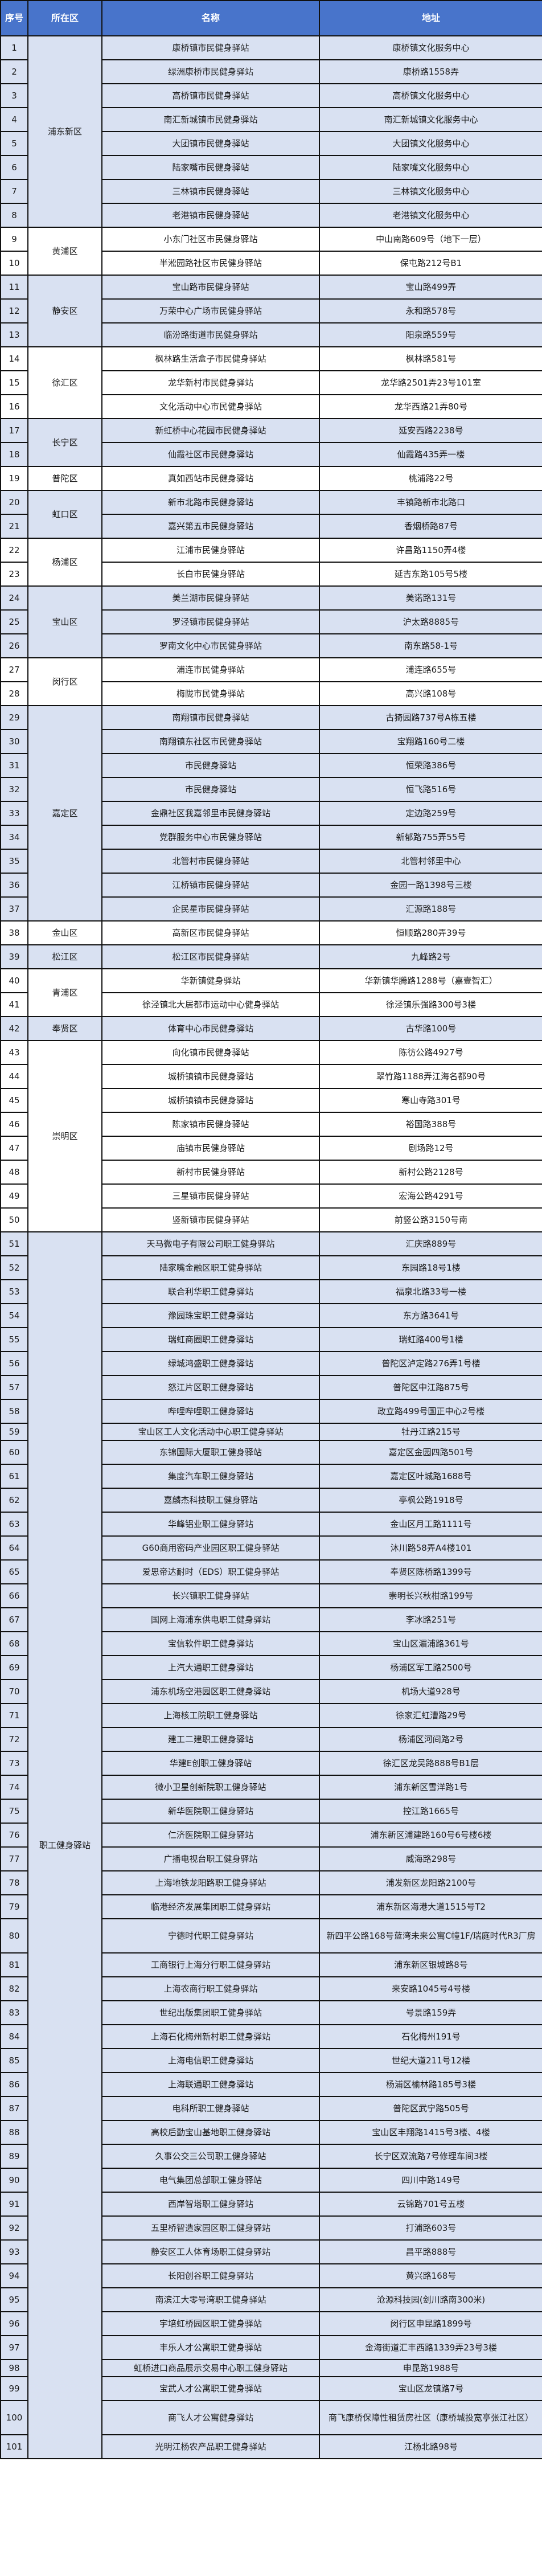 The width and height of the screenshot is (542, 2576). Describe the element at coordinates (210, 215) in the screenshot. I see `station-name: 老港镇市民健身驿站` at that location.